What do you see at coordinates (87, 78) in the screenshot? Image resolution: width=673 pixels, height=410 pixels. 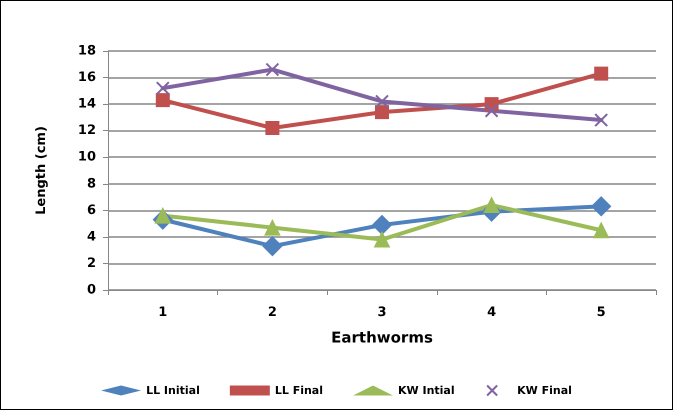 I see `y-tick-label: 16` at bounding box center [87, 78].